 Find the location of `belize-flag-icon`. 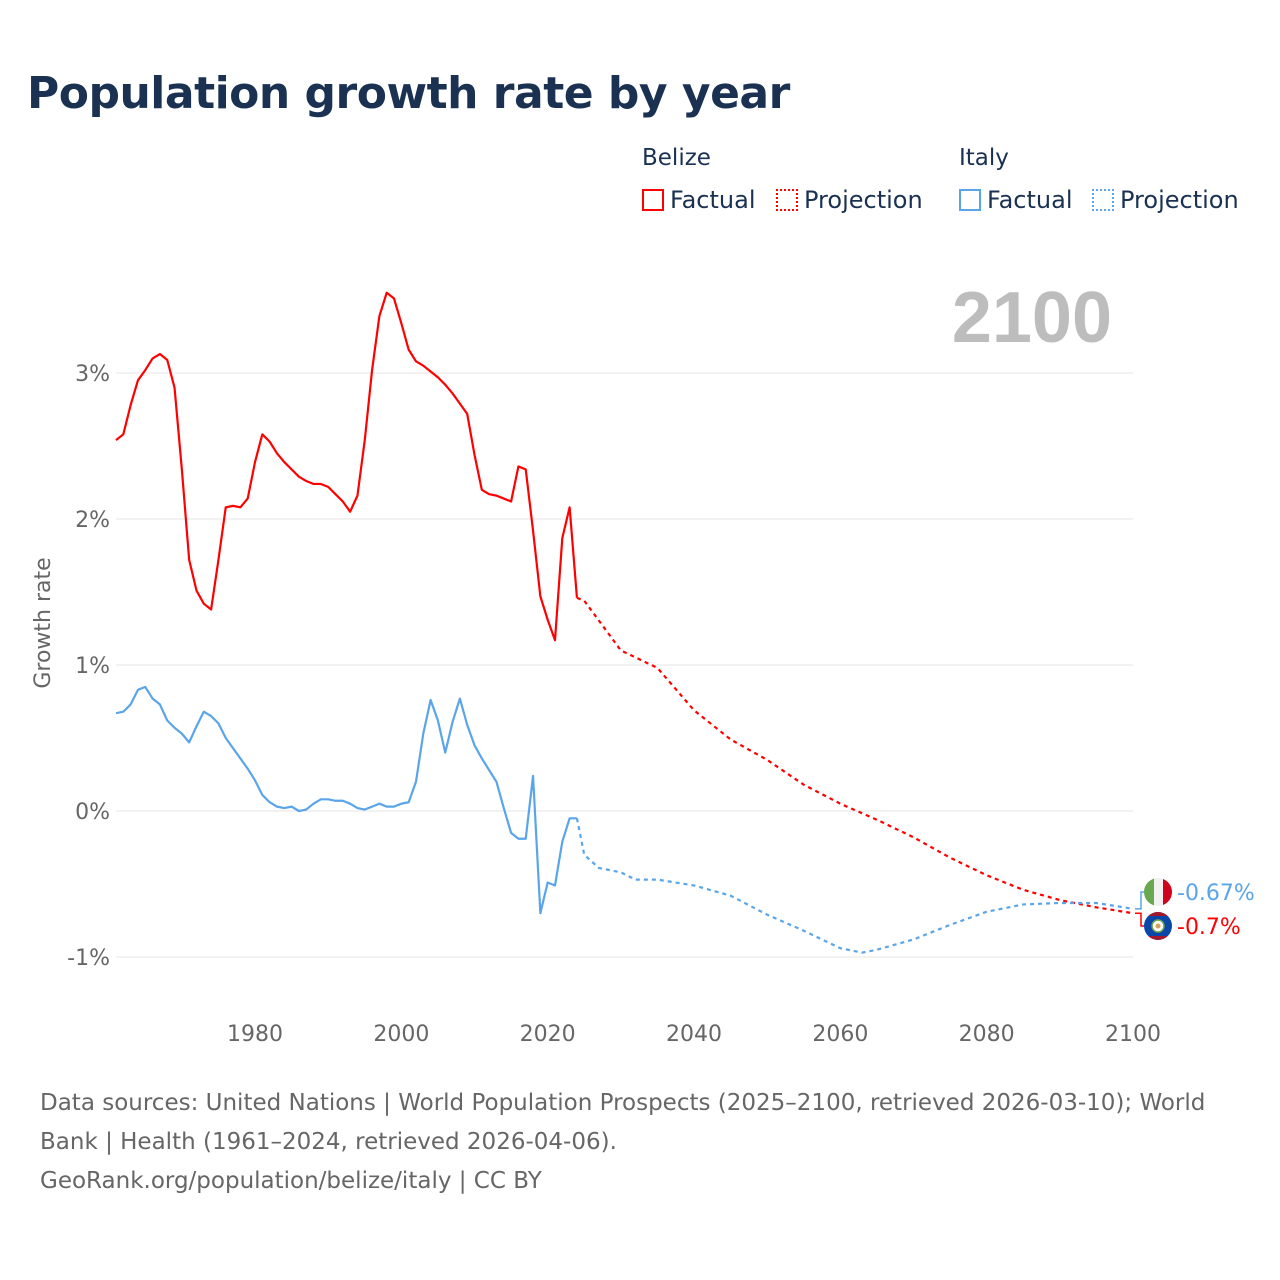

belize-flag-icon is located at coordinates (1158, 926).